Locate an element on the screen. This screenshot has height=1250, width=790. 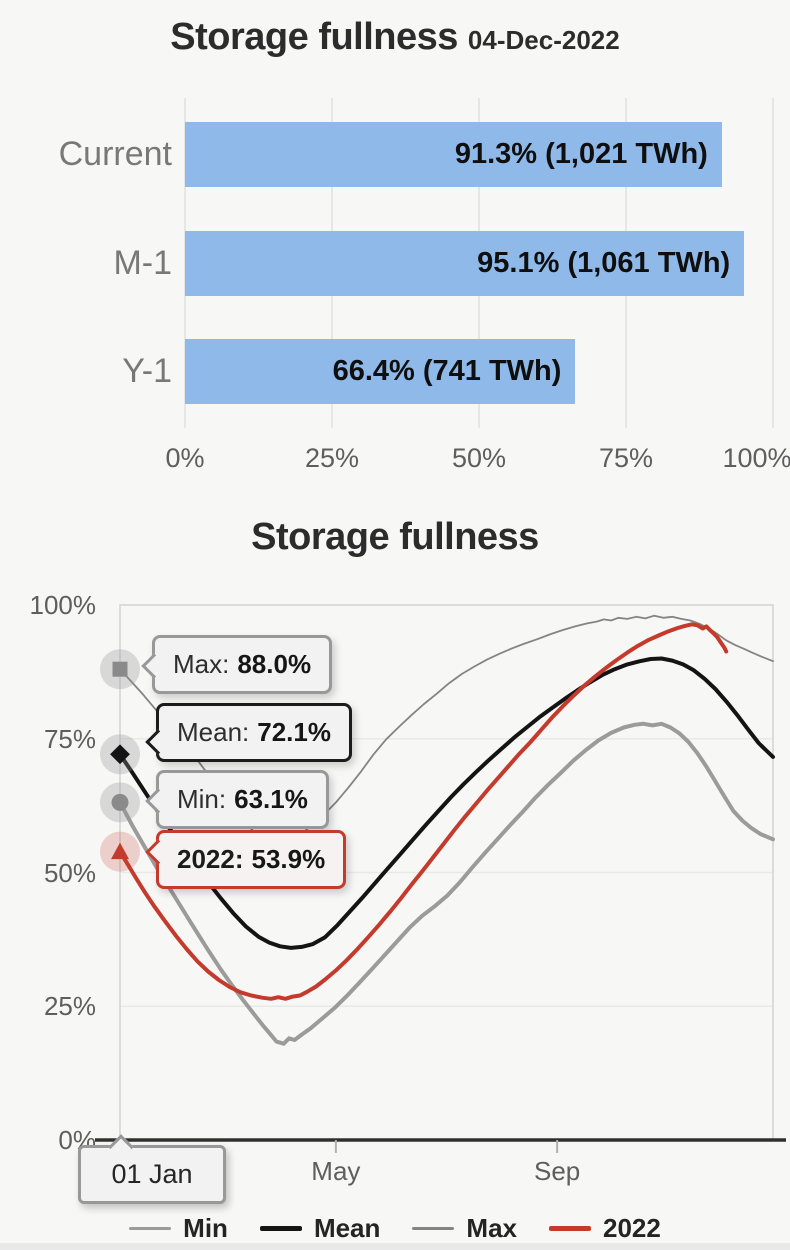
tooltip-min-value: 63.1% is located at coordinates (271, 799).